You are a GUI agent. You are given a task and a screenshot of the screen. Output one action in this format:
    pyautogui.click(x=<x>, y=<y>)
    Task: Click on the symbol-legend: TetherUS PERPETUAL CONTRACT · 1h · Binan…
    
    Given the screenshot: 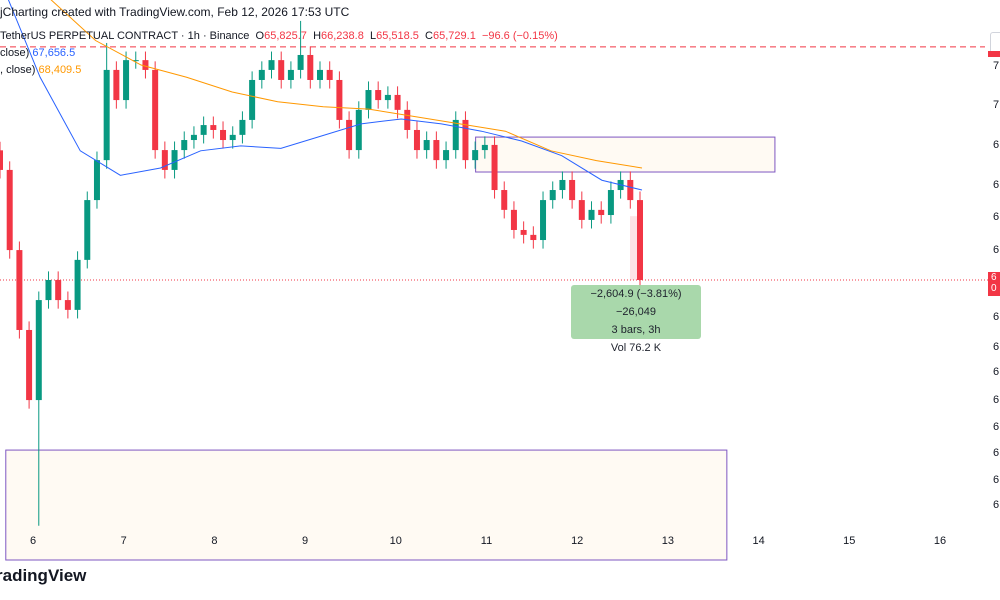 What is the action you would take?
    pyautogui.click(x=279, y=36)
    